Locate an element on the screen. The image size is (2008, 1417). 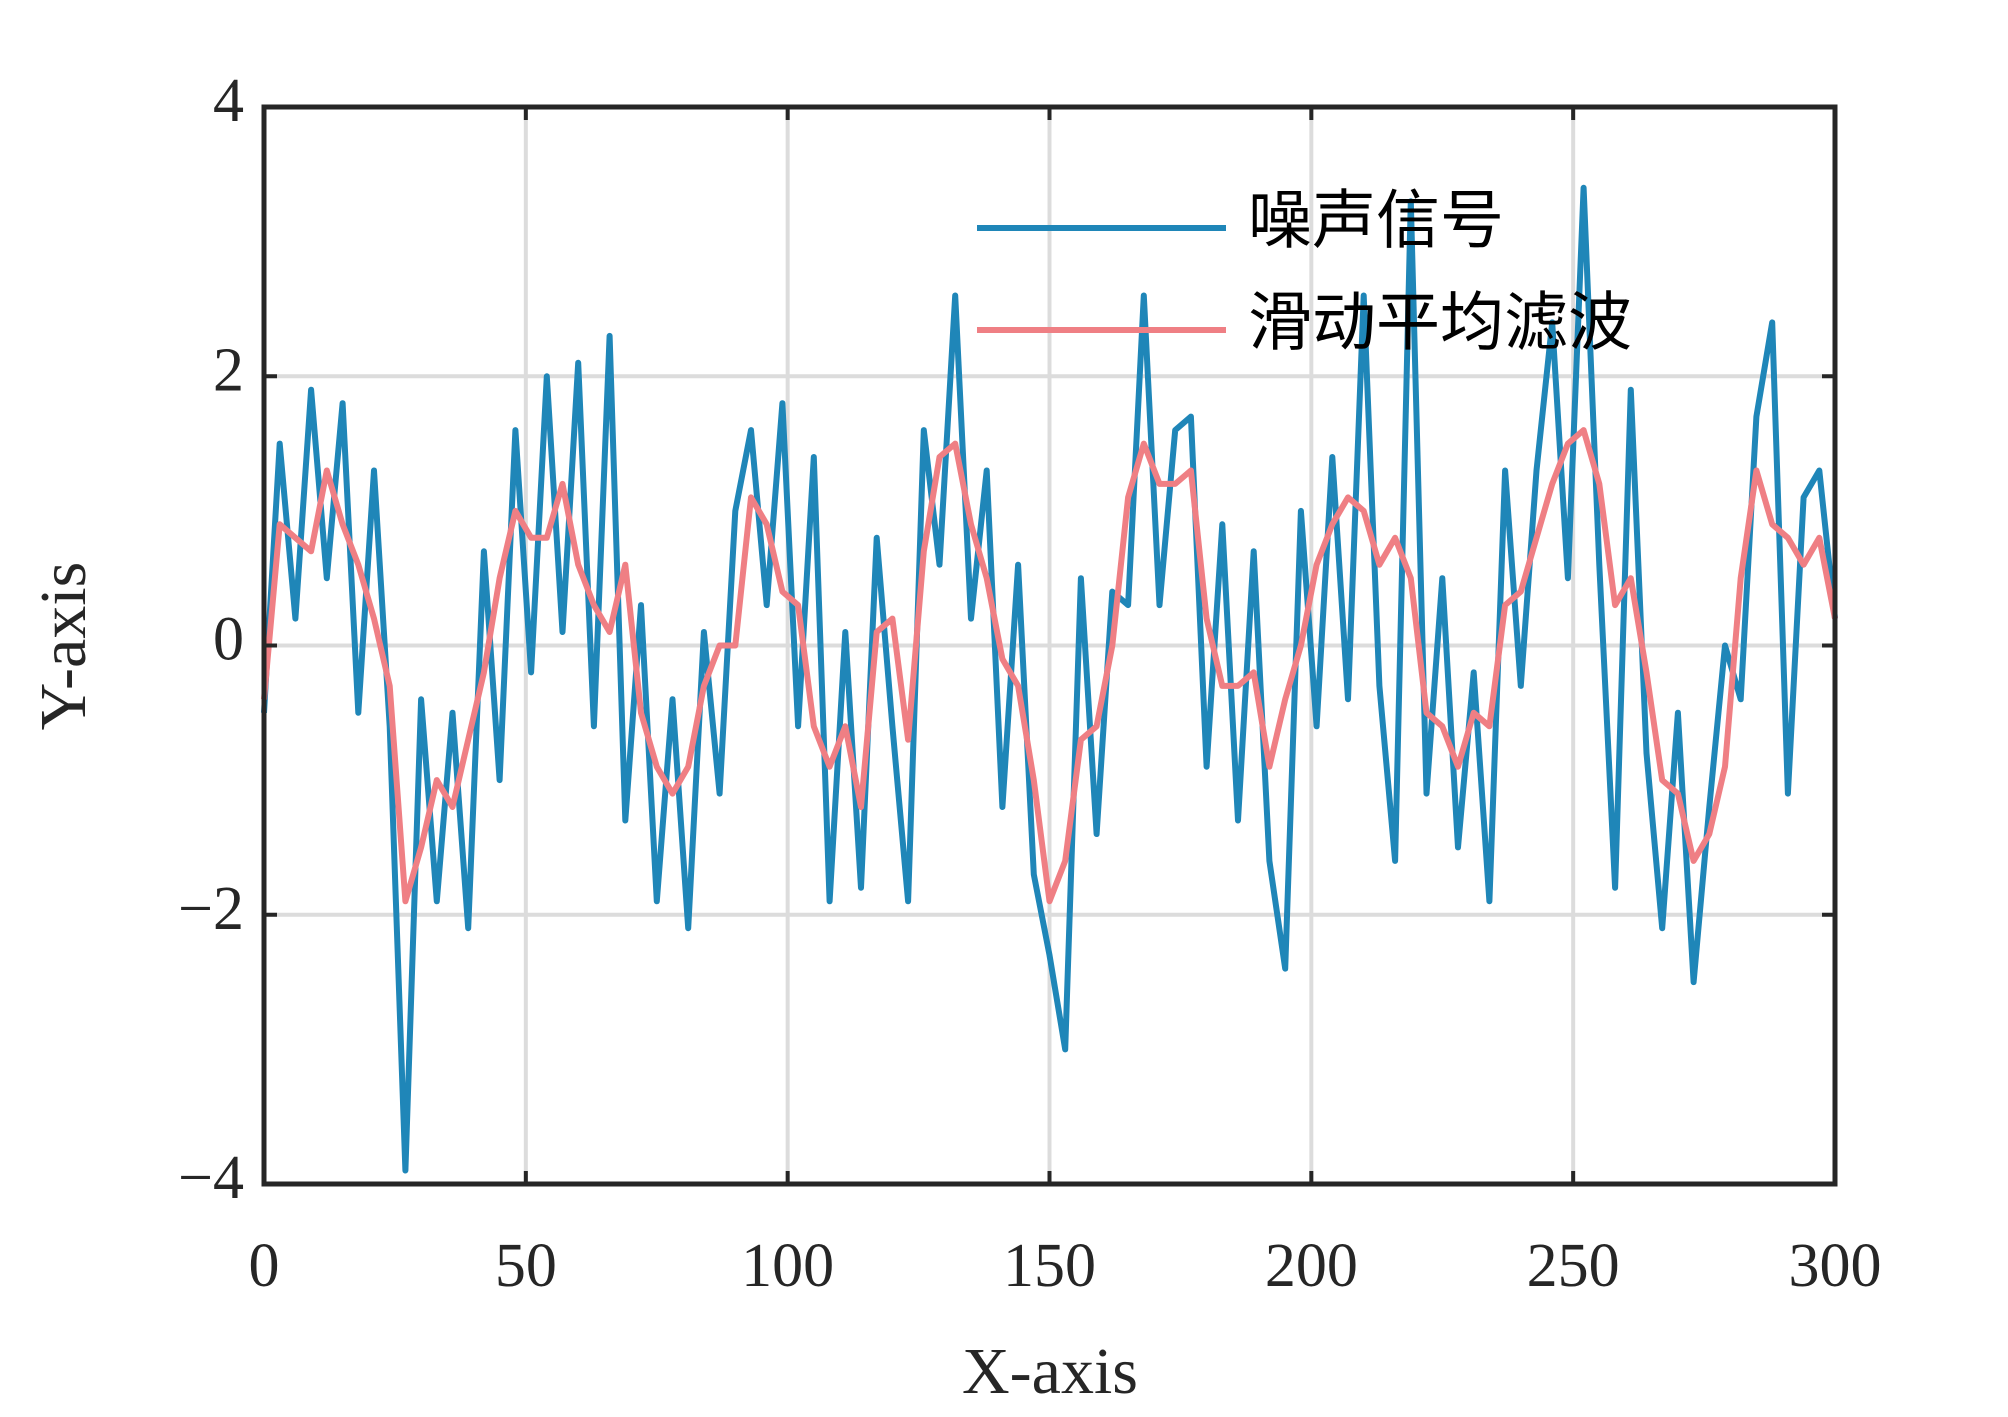
x-tick-label: 100 is located at coordinates (787, 1266).